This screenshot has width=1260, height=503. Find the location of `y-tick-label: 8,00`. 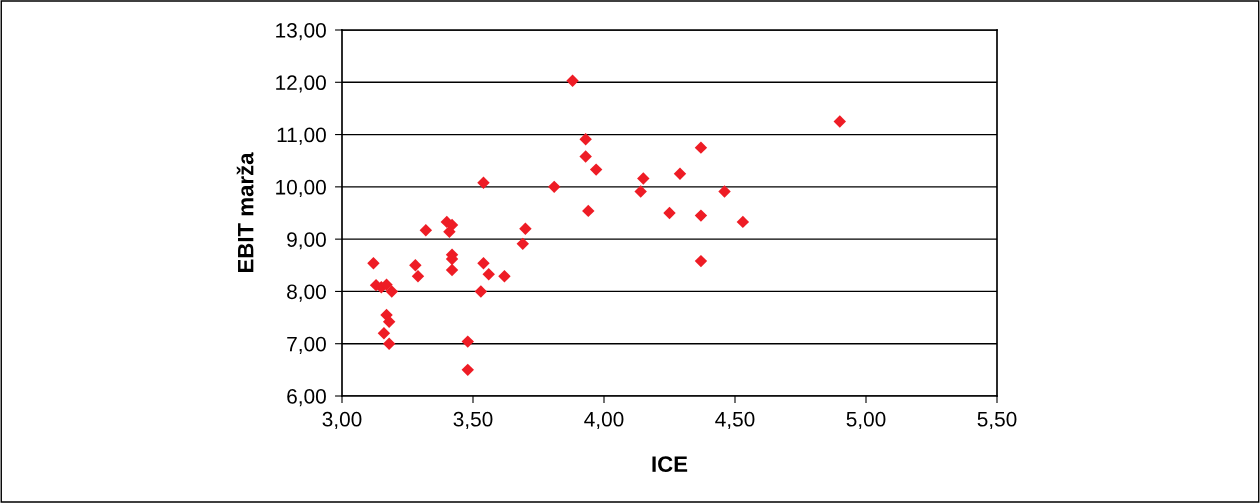

y-tick-label: 8,00 is located at coordinates (306, 293).